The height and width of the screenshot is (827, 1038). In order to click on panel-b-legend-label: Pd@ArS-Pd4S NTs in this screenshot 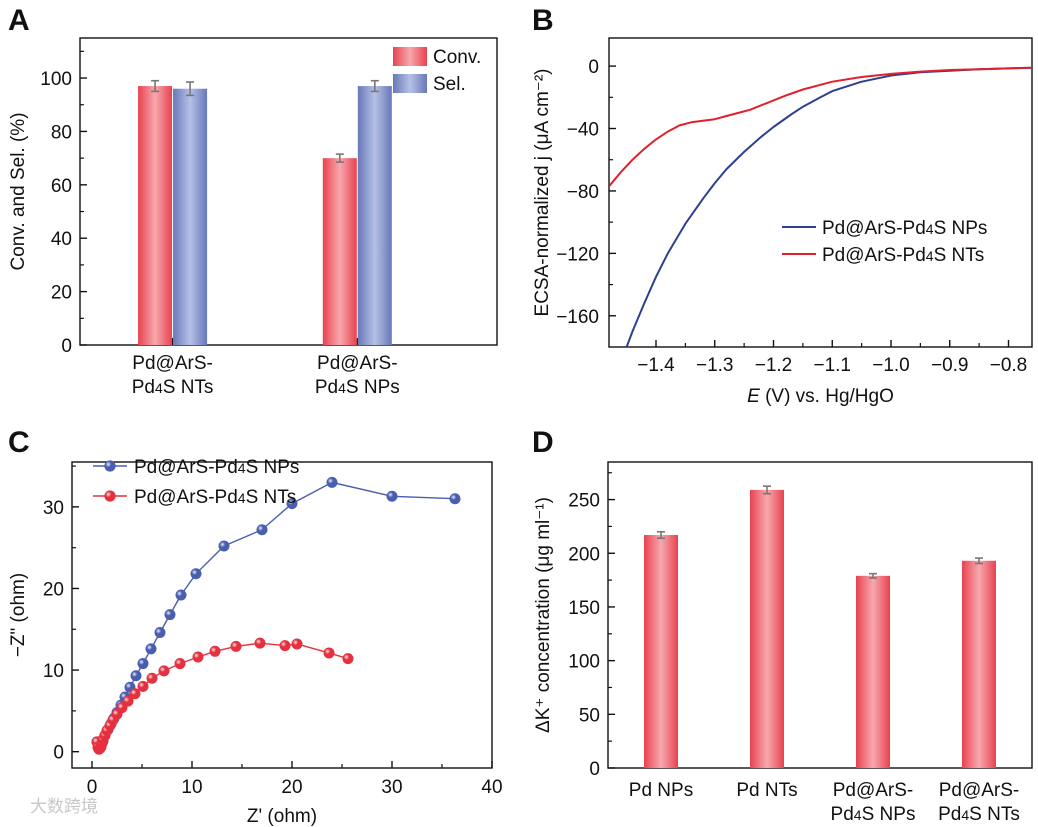, I will do `click(903, 255)`.